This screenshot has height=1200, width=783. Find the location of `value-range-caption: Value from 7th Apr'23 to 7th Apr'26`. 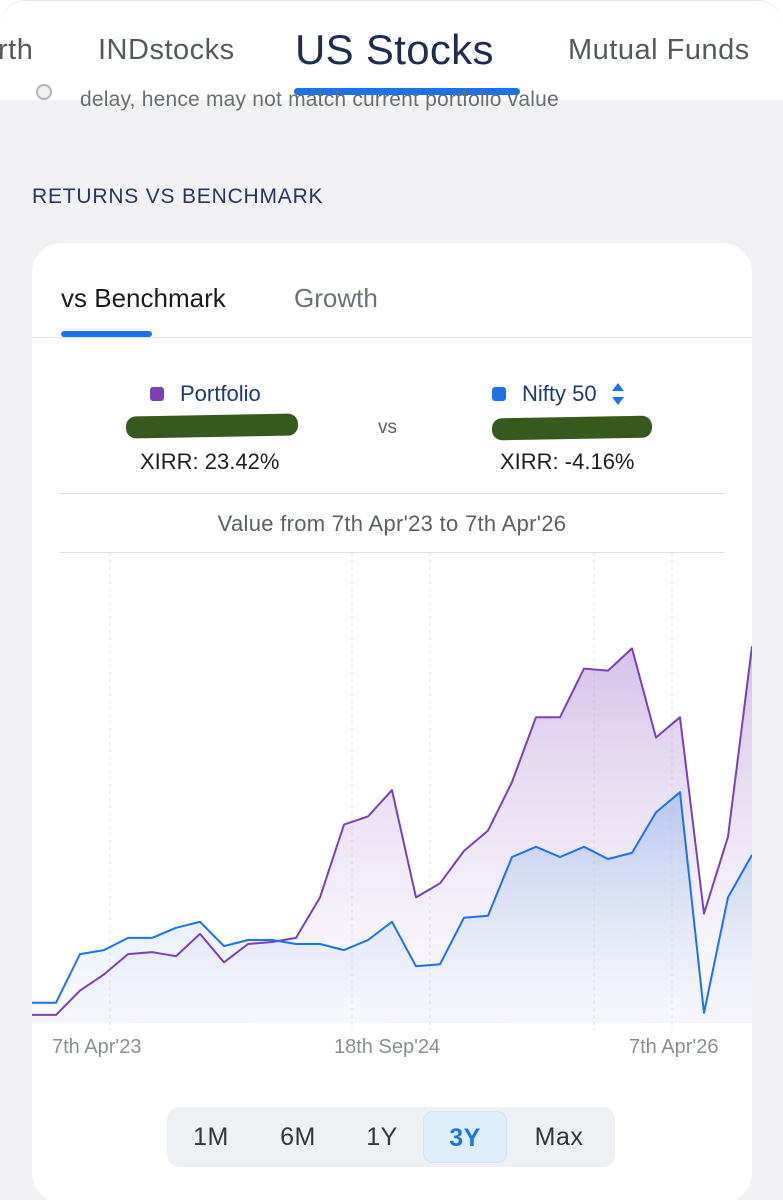

value-range-caption: Value from 7th Apr'23 to 7th Apr'26 is located at coordinates (392, 523).